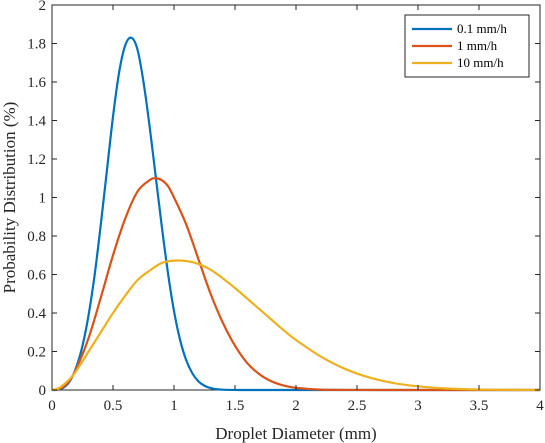 The width and height of the screenshot is (545, 443). What do you see at coordinates (9, 198) in the screenshot?
I see `y-axis-label: Probability Distribution (%)` at bounding box center [9, 198].